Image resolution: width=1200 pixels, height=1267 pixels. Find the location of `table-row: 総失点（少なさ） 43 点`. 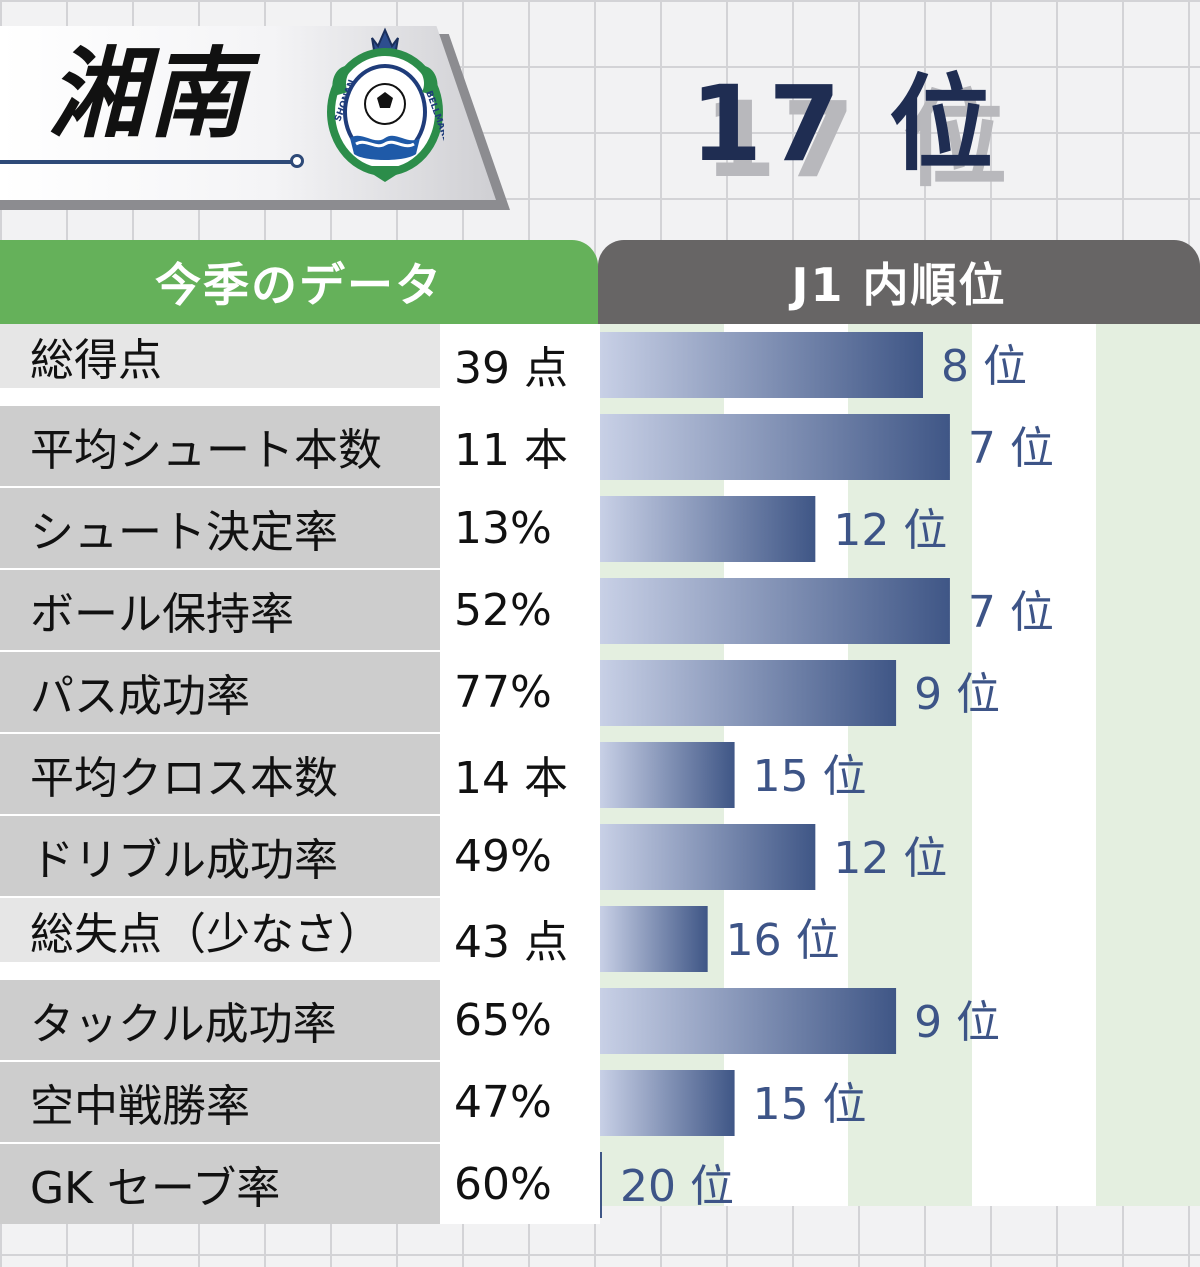

table-row: 総失点（少なさ） 43 点 is located at coordinates (300, 939).